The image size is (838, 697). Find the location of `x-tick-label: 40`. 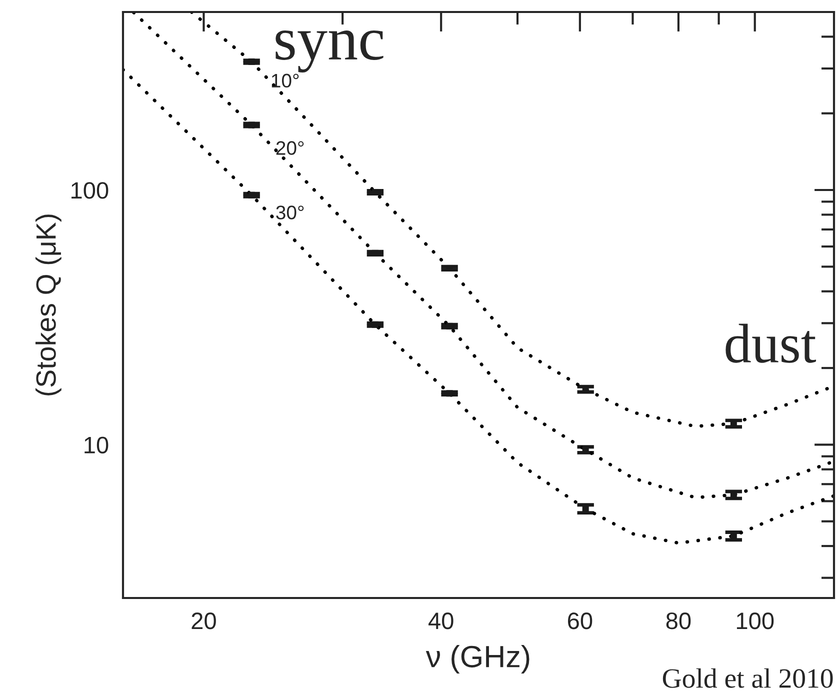

x-tick-label: 40 is located at coordinates (441, 621).